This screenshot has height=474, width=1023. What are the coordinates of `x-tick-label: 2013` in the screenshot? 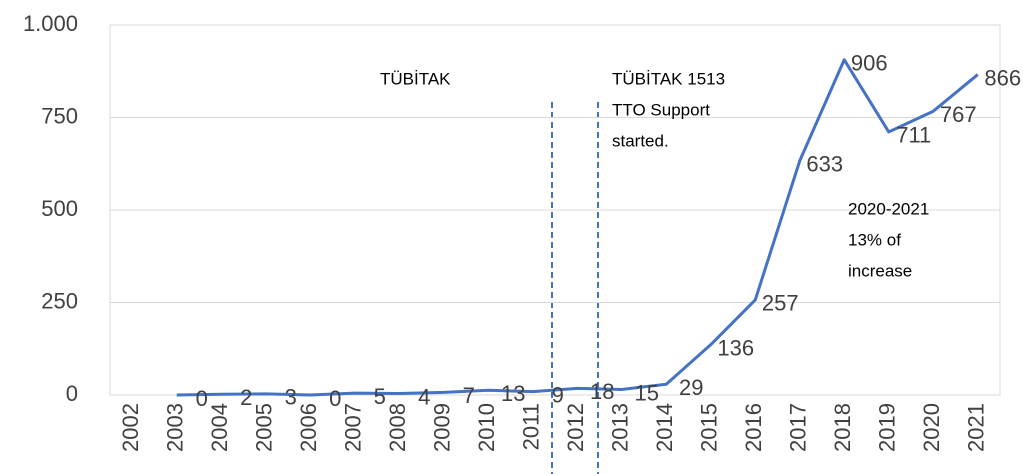 It's located at (620, 427).